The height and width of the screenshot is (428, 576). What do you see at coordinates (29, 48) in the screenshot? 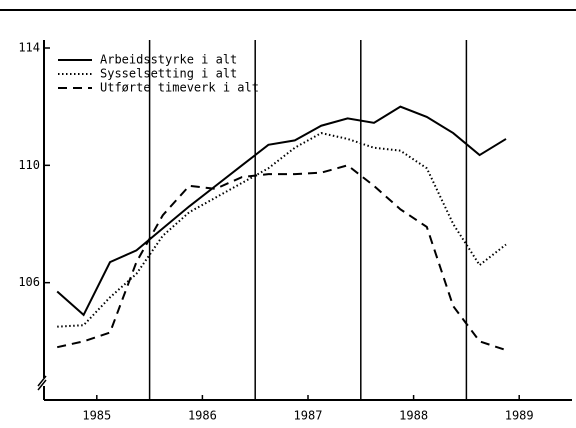
I see `y-tick-label: 114` at bounding box center [29, 48].